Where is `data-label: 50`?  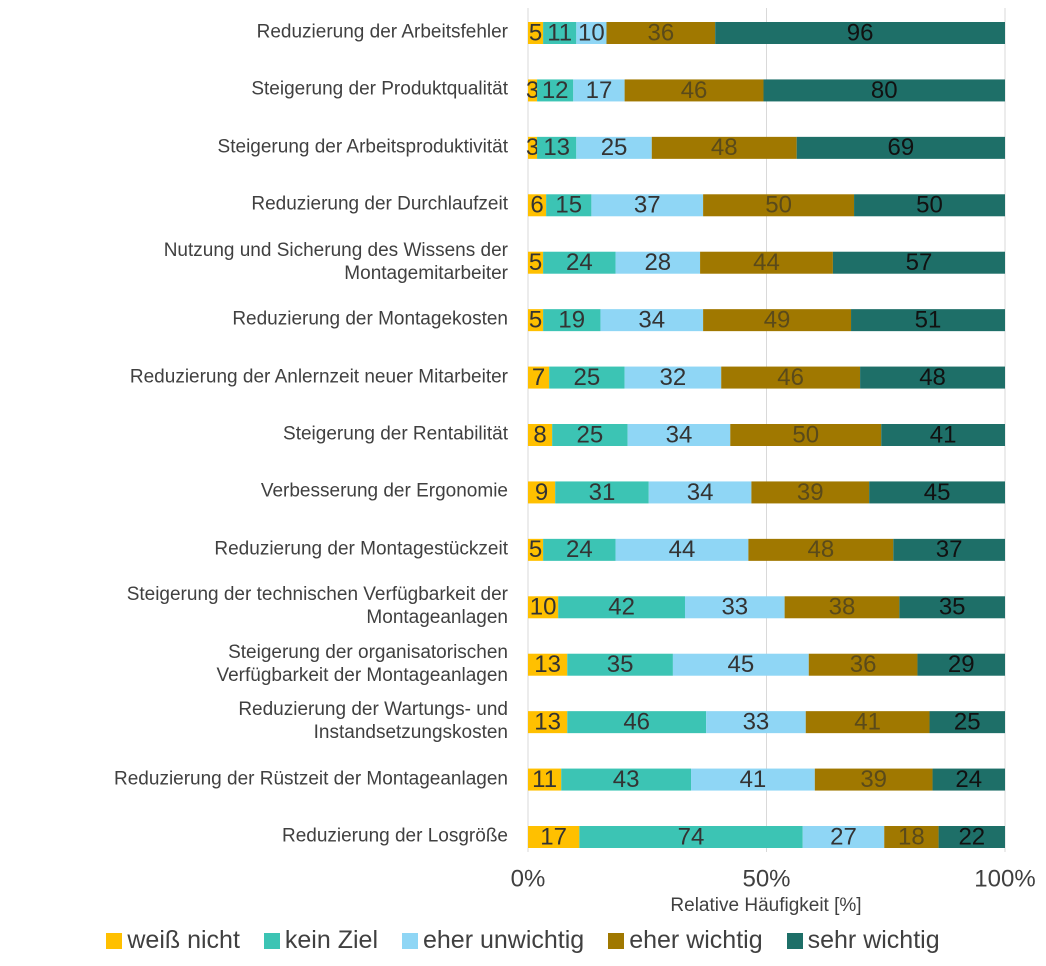
data-label: 50 is located at coordinates (929, 205).